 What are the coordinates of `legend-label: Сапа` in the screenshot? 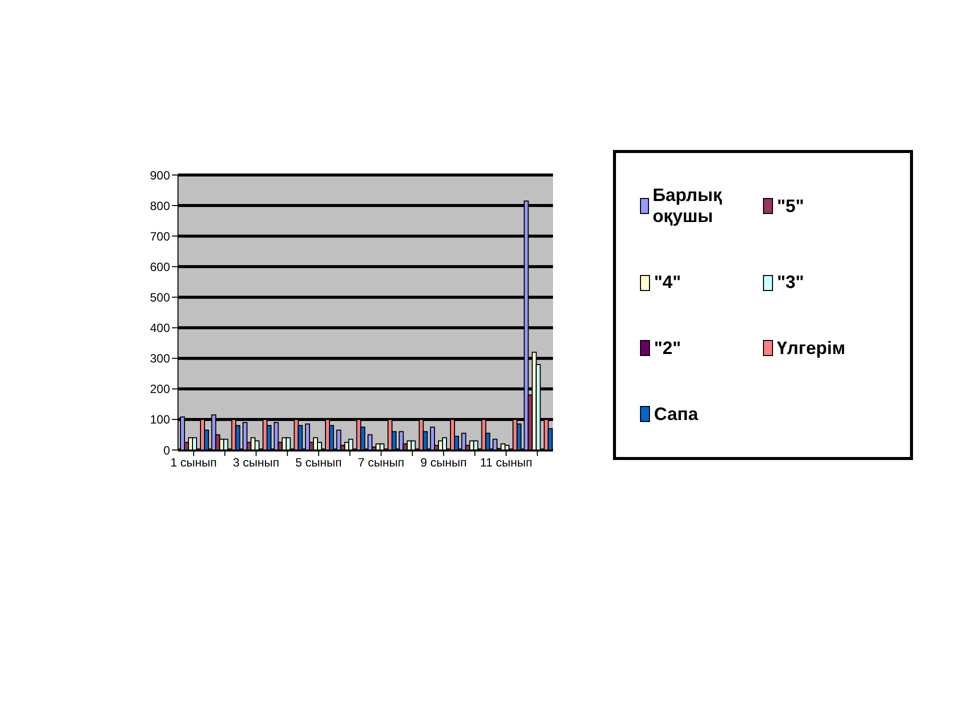 It's located at (676, 414).